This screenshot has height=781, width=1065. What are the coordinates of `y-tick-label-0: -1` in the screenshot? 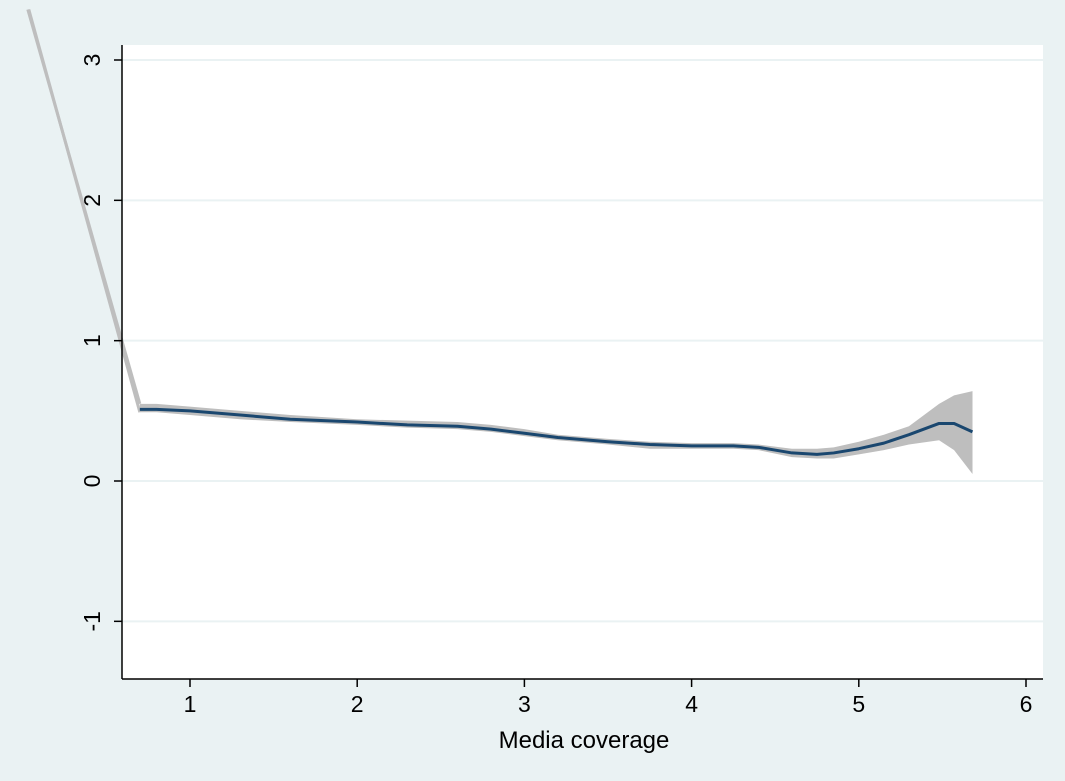 It's located at (92, 621).